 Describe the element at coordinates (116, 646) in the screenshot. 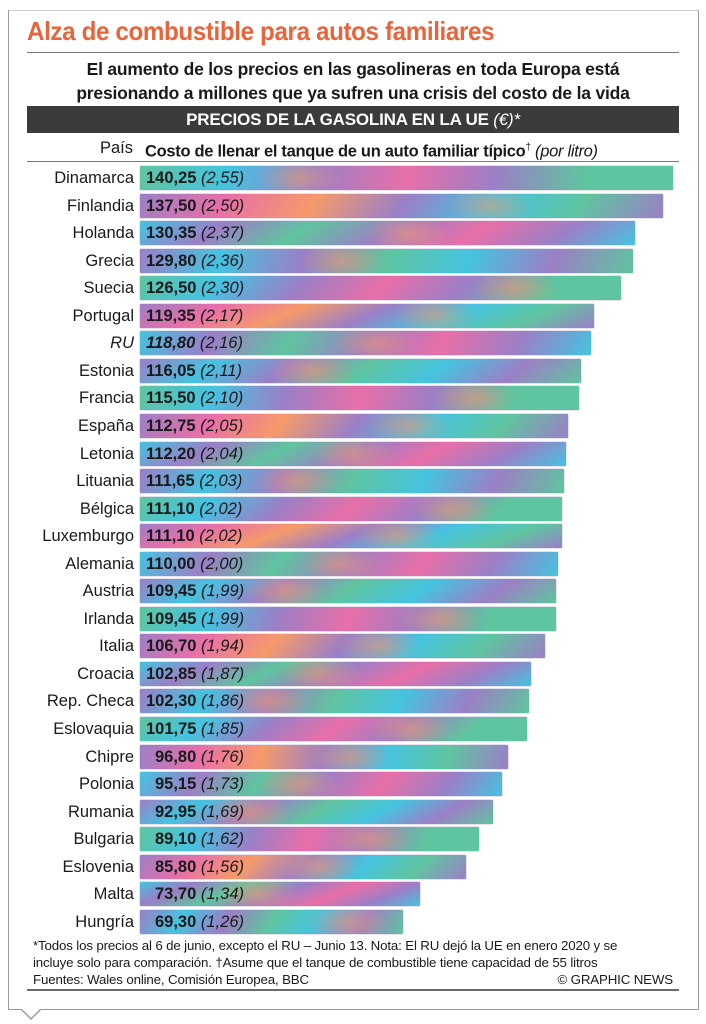

I see `country-label: Italia` at that location.